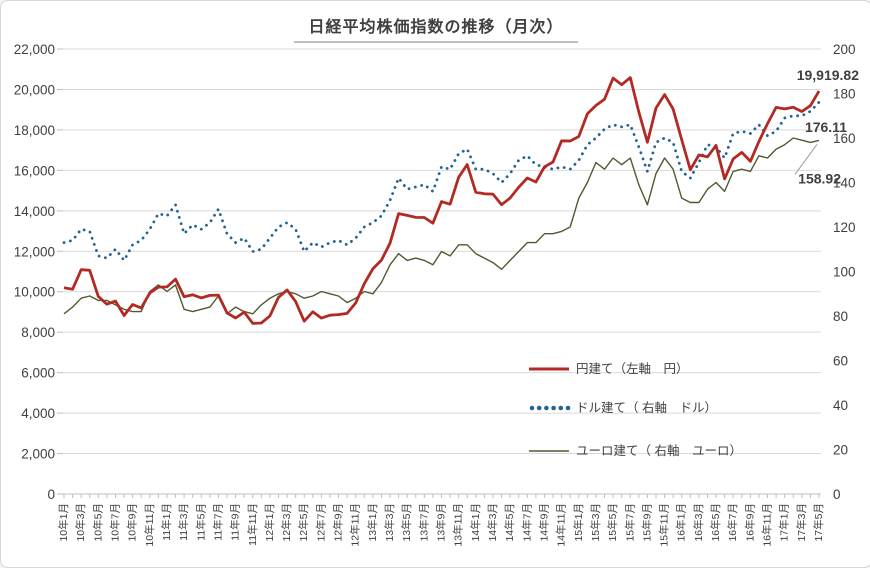 Image resolution: width=870 pixels, height=568 pixels. Describe the element at coordinates (526, 522) in the screenshot. I see `x-axis-label: 14年7月` at that location.